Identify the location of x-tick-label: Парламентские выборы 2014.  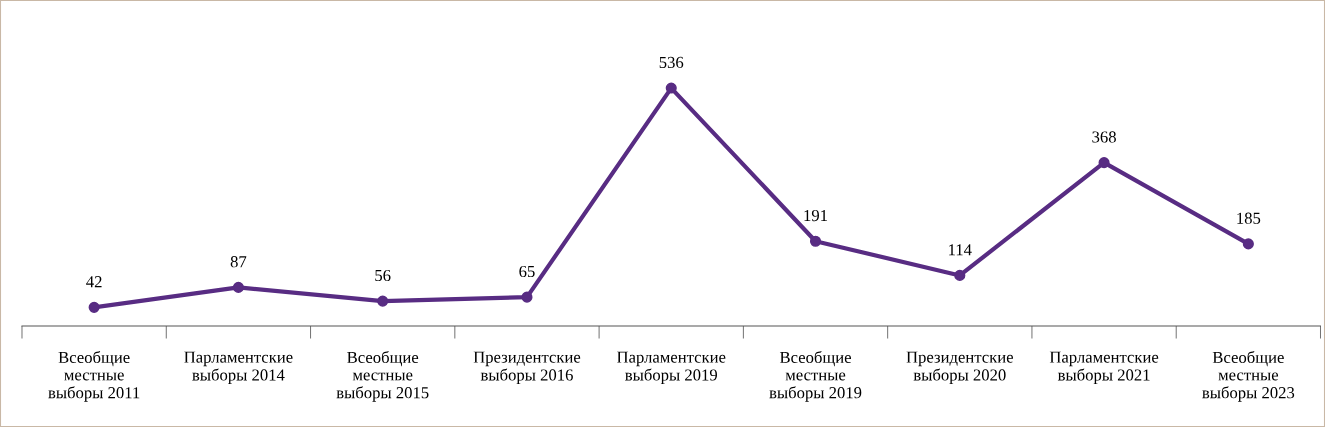
(238, 367).